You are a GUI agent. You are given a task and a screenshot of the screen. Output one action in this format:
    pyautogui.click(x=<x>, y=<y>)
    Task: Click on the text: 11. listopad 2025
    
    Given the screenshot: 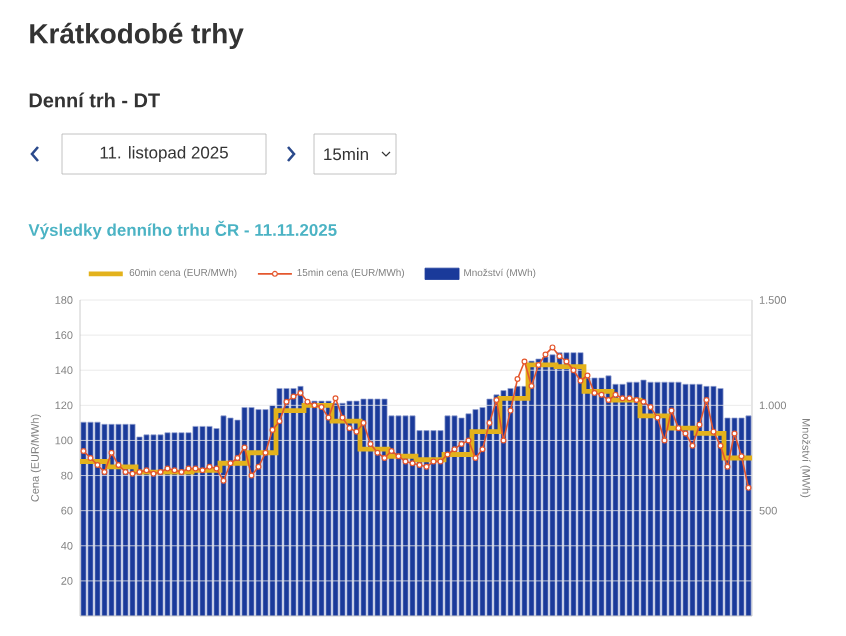 What is the action you would take?
    pyautogui.click(x=164, y=154)
    